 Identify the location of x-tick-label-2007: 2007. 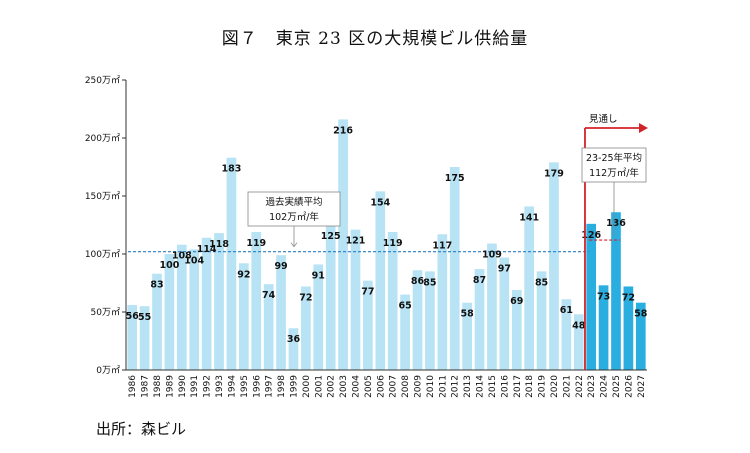
(394, 386).